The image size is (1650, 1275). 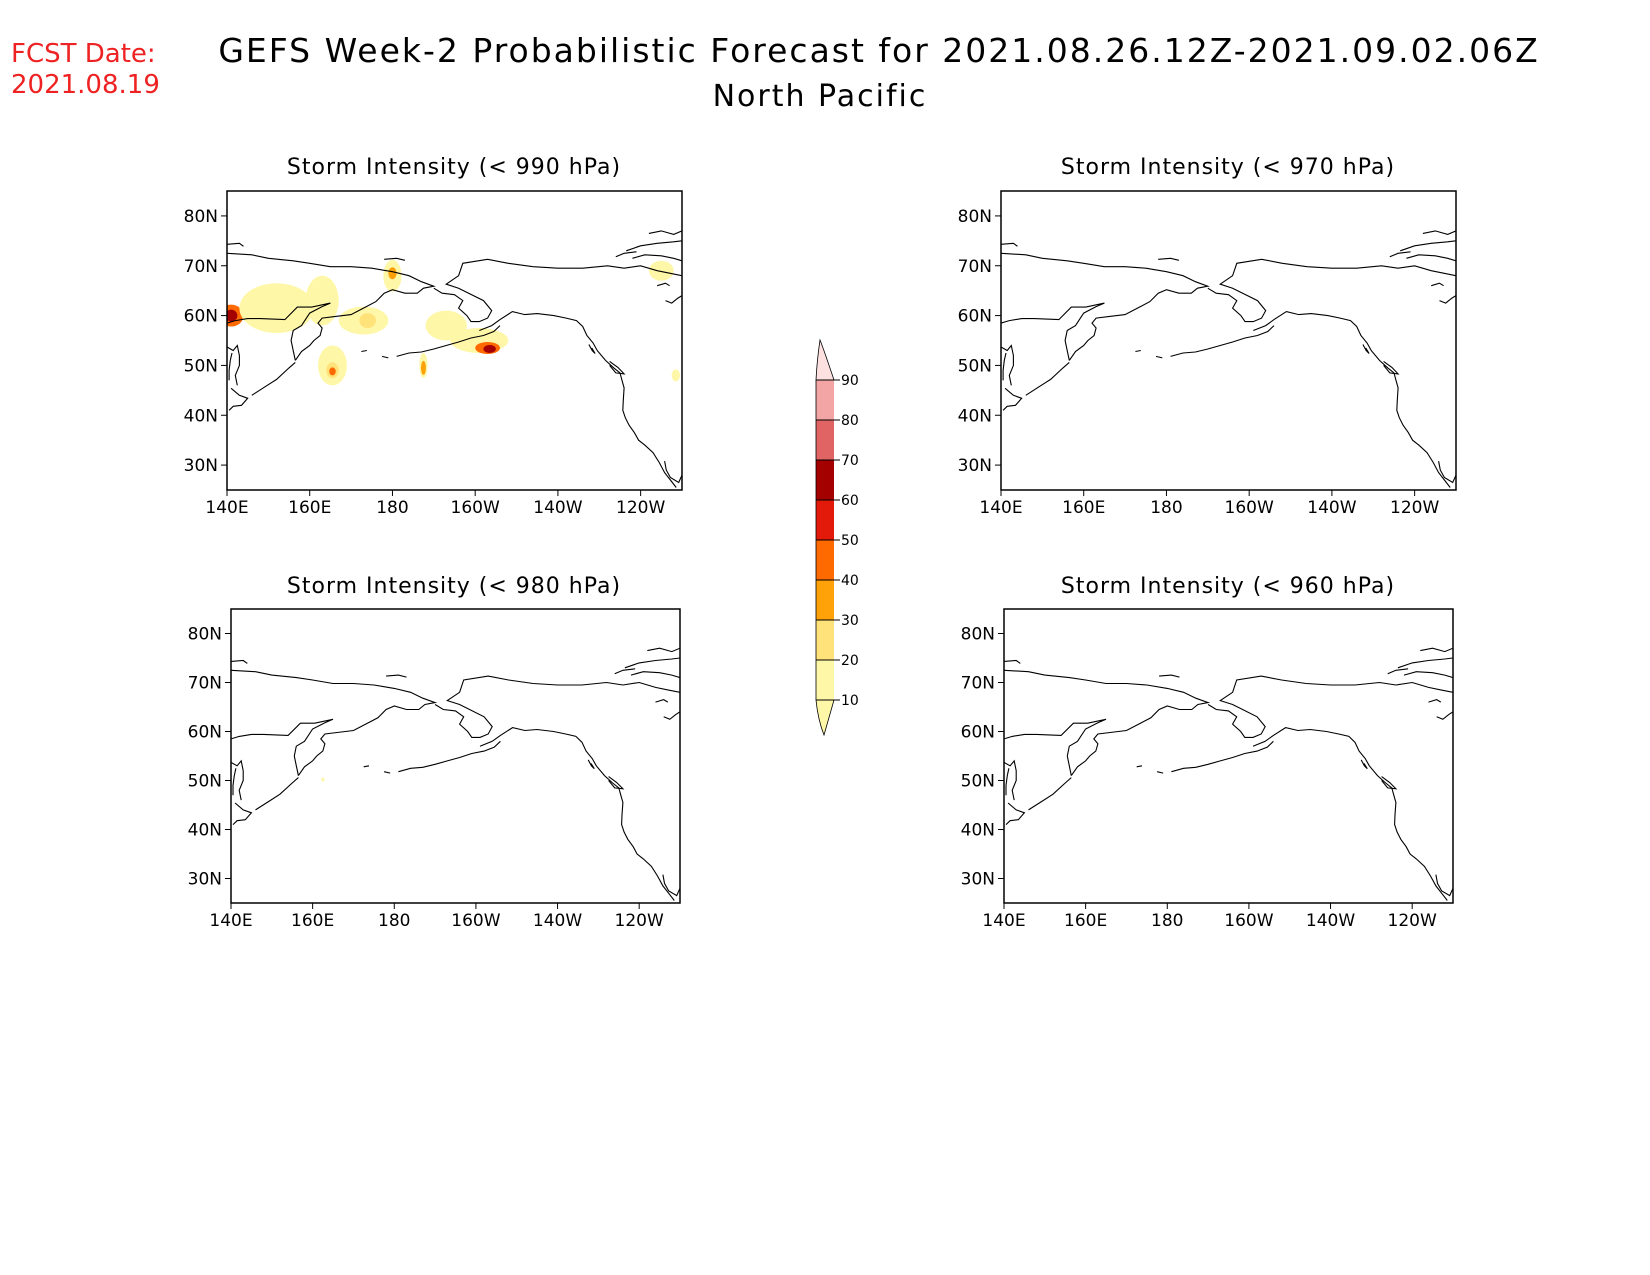 What do you see at coordinates (850, 501) in the screenshot?
I see `colorbar-label: 60` at bounding box center [850, 501].